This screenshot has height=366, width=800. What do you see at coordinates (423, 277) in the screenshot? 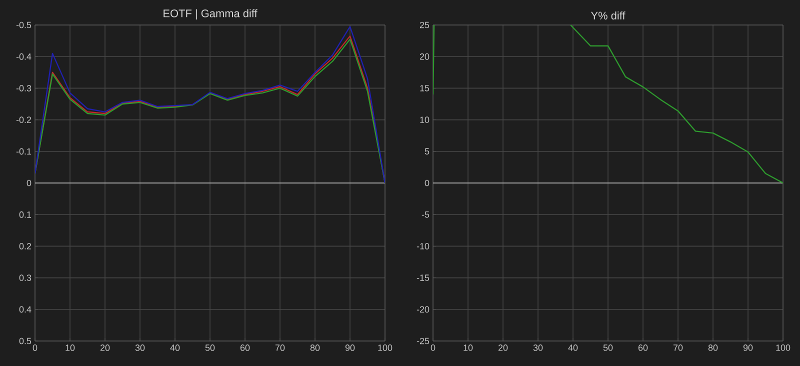
I see `y-tick-label: -15` at bounding box center [423, 277].